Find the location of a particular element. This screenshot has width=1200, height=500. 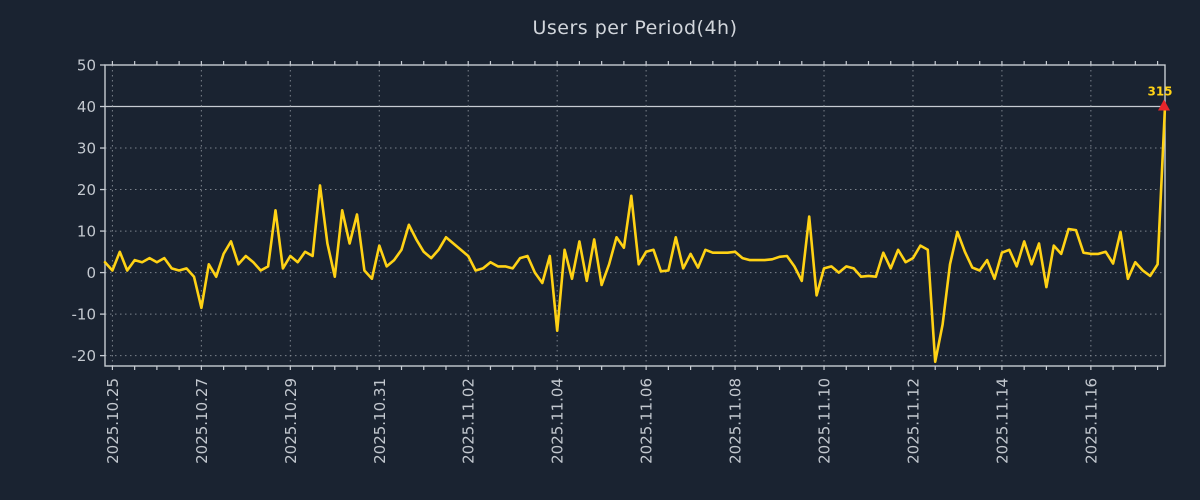

y-tick-label: -20 is located at coordinates (84, 356).